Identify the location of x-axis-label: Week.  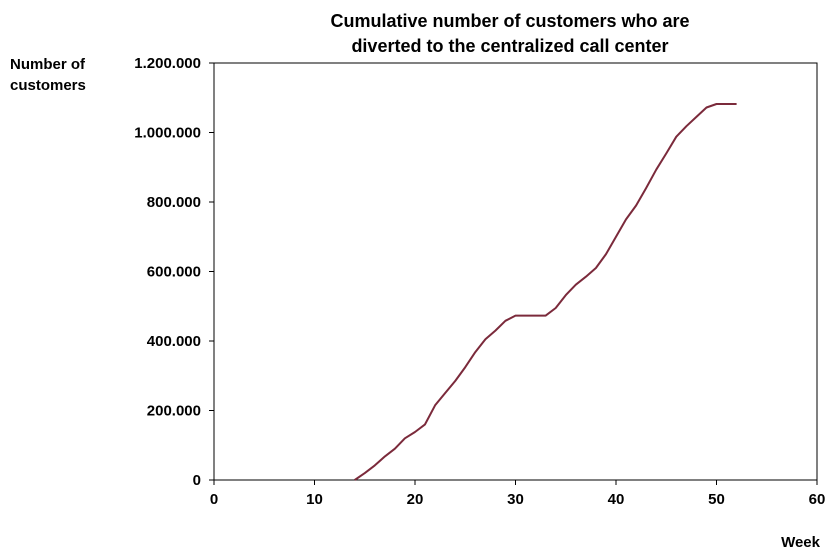
(801, 542).